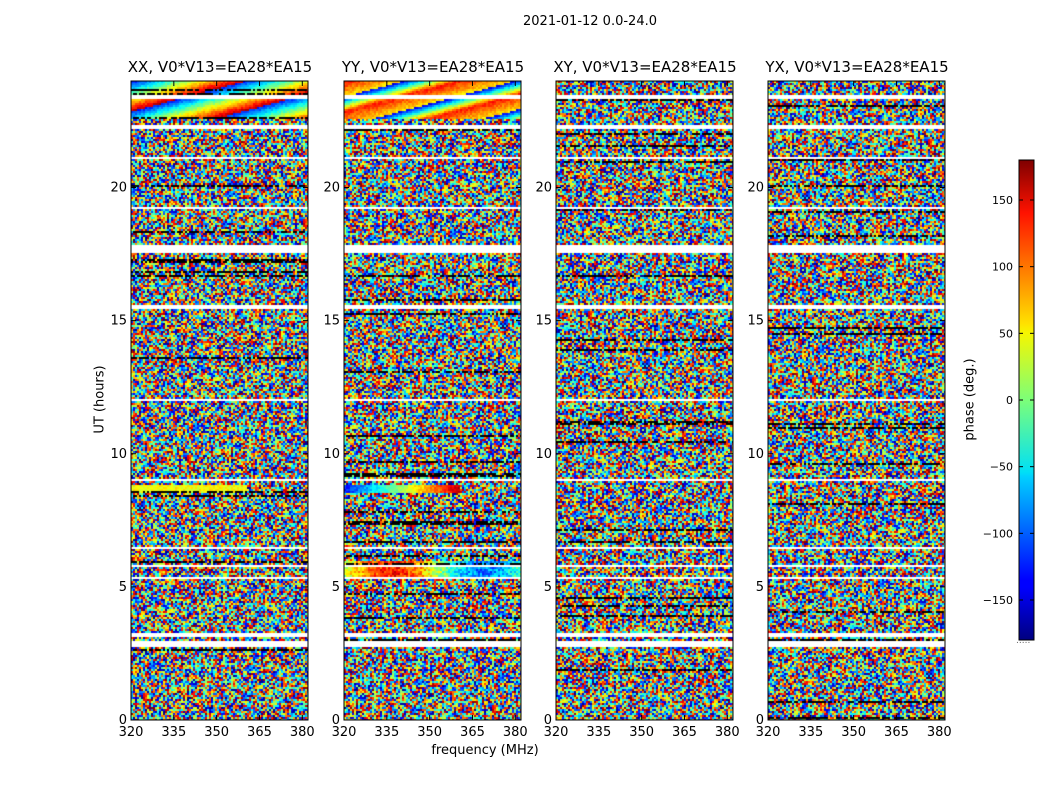 This screenshot has width=1050, height=800. What do you see at coordinates (485, 750) in the screenshot?
I see `x-axis-label: frequency (MHz)` at bounding box center [485, 750].